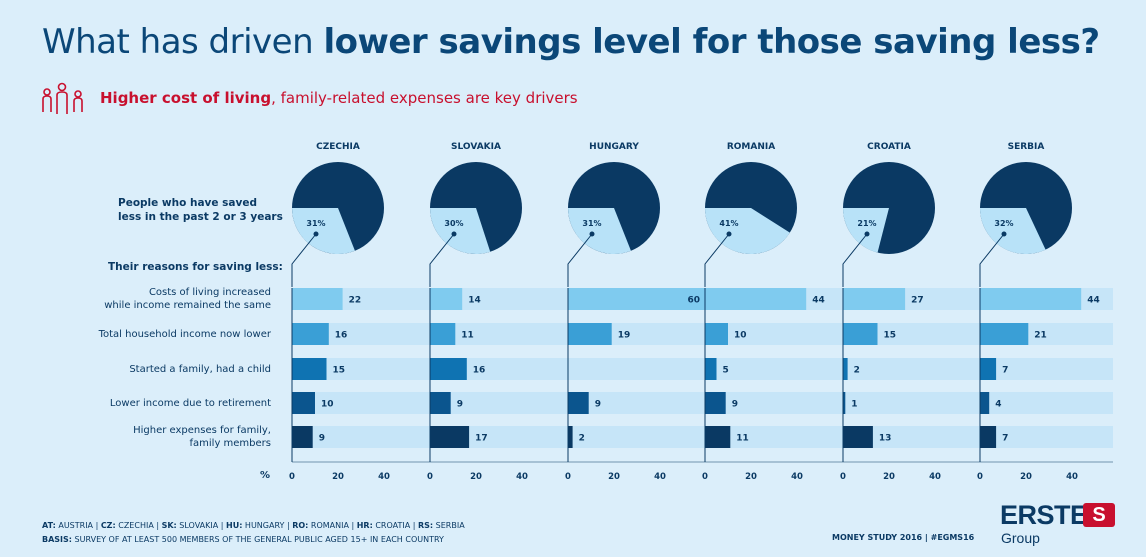  I want to click on footer-code: CZ:, so click(108, 525).